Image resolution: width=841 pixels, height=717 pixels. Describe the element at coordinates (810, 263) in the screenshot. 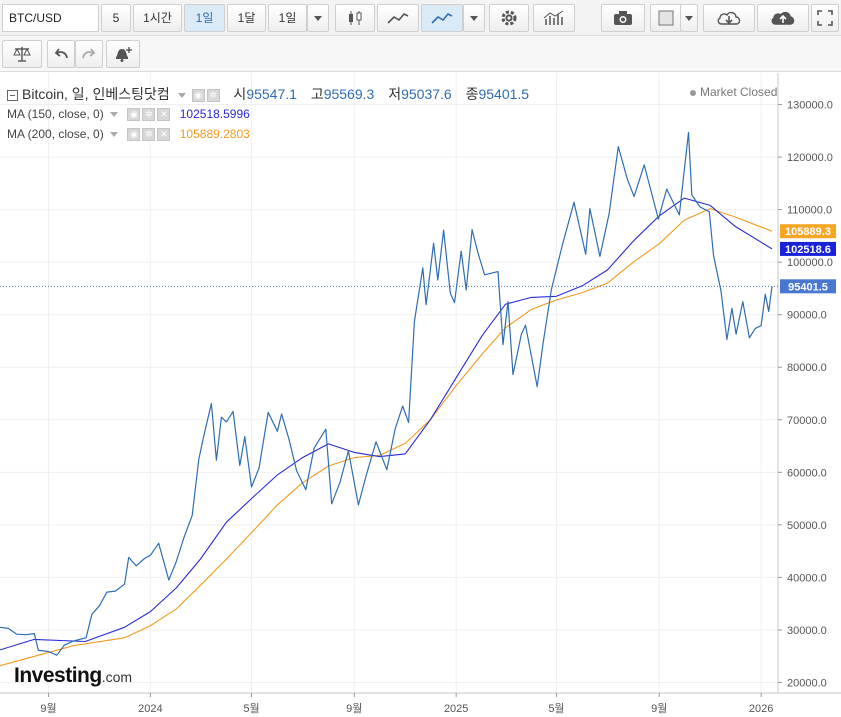

I see `y-tick-label: 100000.0` at that location.